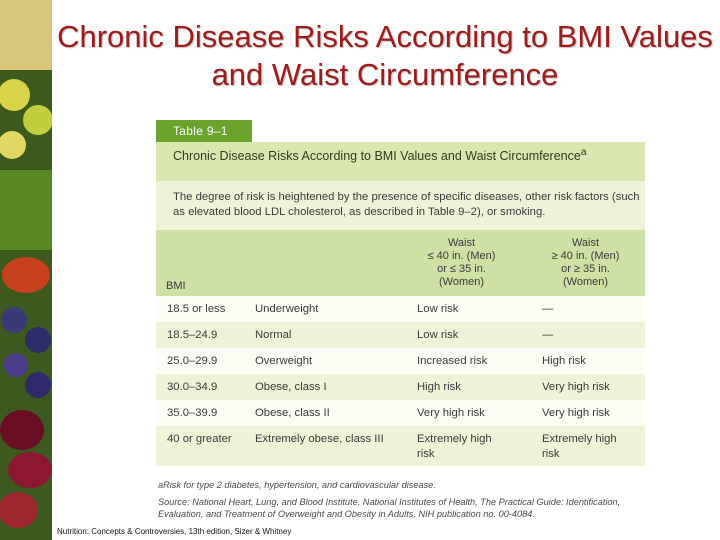 The width and height of the screenshot is (720, 540). Describe the element at coordinates (461, 282) in the screenshot. I see `header-waist-low-line: (Women)` at that location.